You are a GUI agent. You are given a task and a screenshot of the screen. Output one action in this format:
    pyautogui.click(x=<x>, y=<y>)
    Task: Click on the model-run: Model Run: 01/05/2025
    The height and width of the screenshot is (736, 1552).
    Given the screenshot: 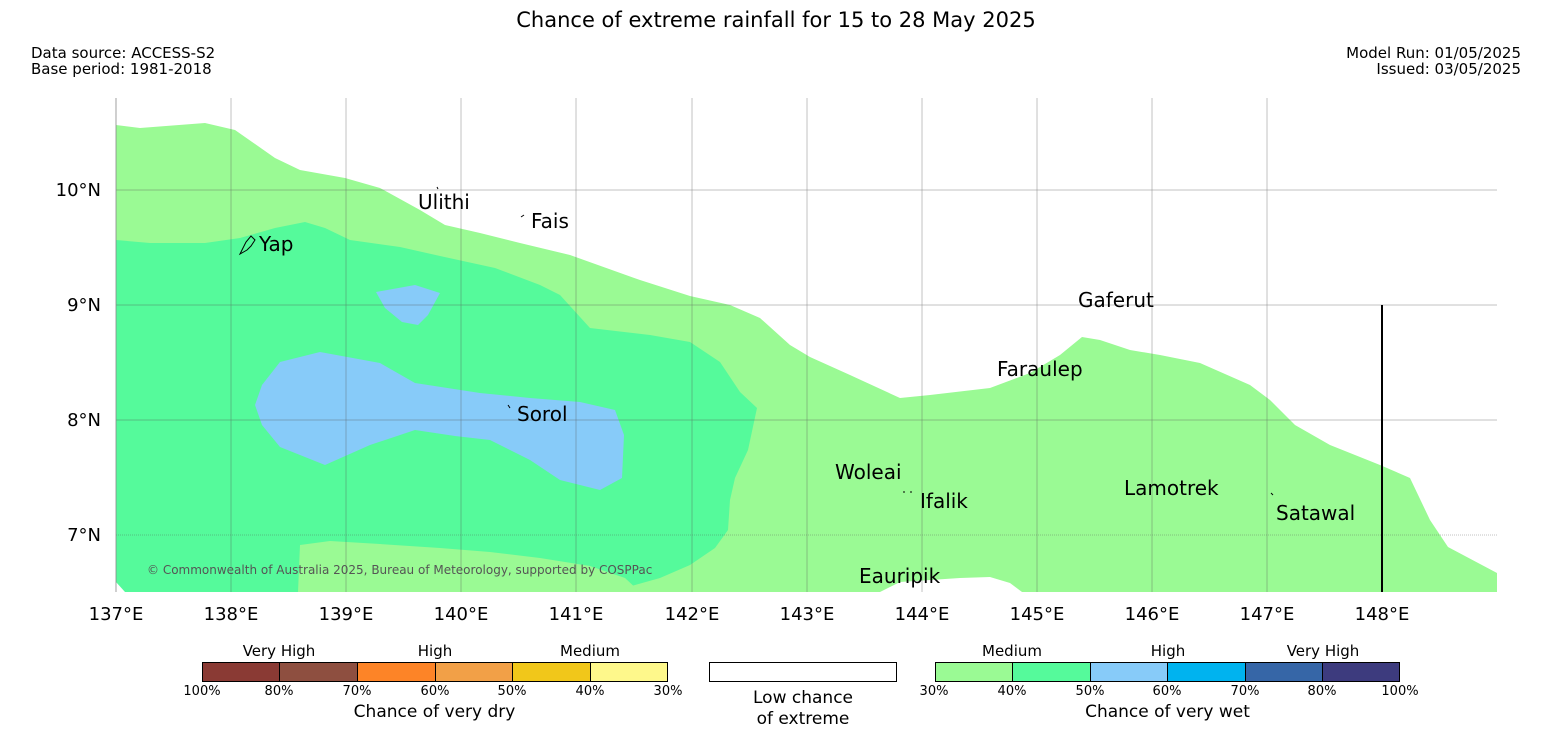 What is the action you would take?
    pyautogui.click(x=1433, y=53)
    